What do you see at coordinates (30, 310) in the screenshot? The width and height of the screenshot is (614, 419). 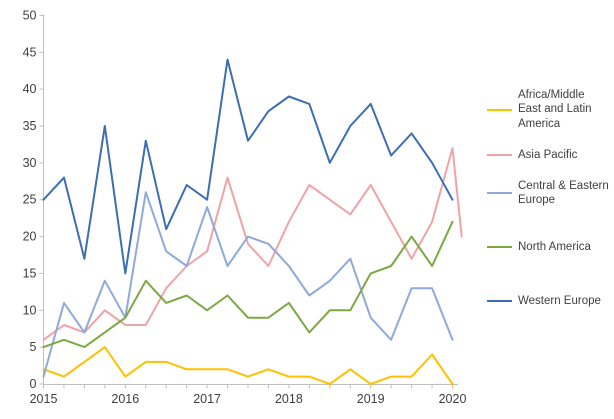 I see `y-axis-tick-label: 10` at bounding box center [30, 310].